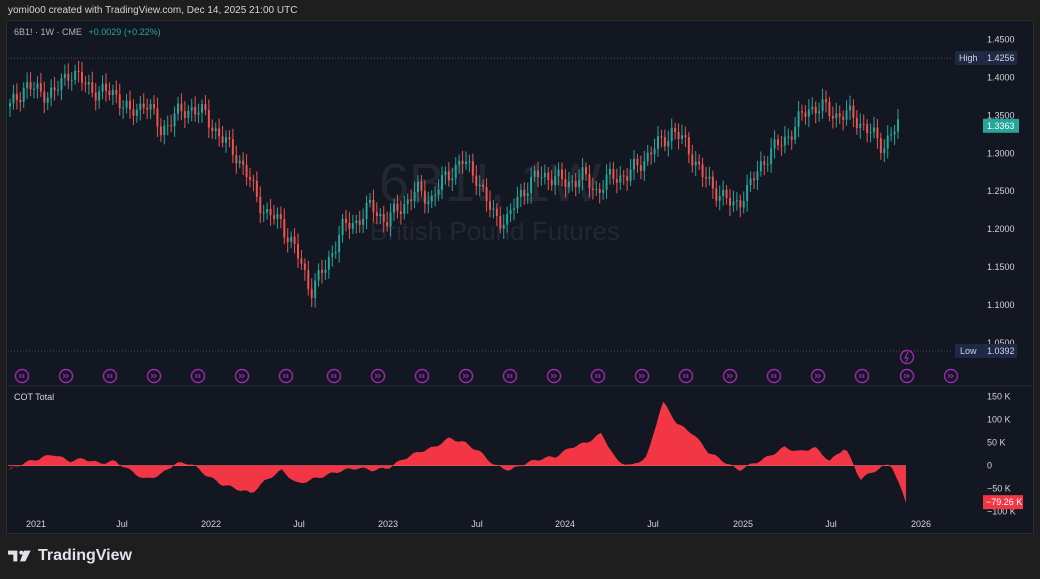 The width and height of the screenshot is (1040, 579). I want to click on cot-pane-label: COT Total, so click(34, 397).